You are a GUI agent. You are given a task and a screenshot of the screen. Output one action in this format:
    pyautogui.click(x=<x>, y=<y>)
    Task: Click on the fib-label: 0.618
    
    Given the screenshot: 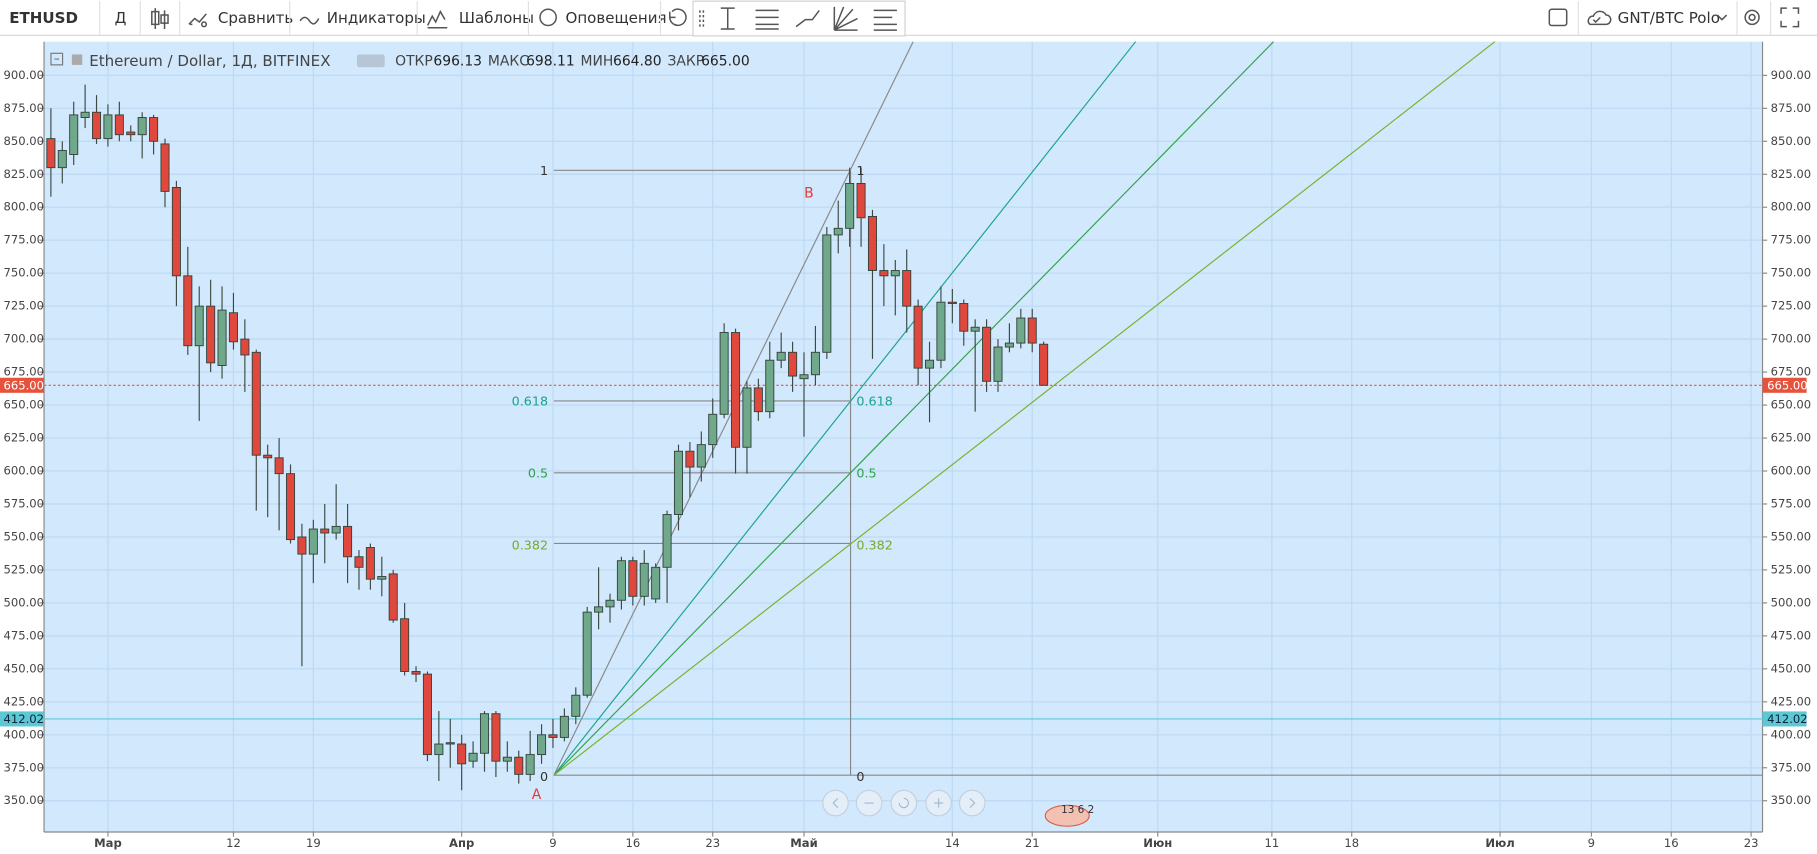 What is the action you would take?
    pyautogui.click(x=874, y=402)
    